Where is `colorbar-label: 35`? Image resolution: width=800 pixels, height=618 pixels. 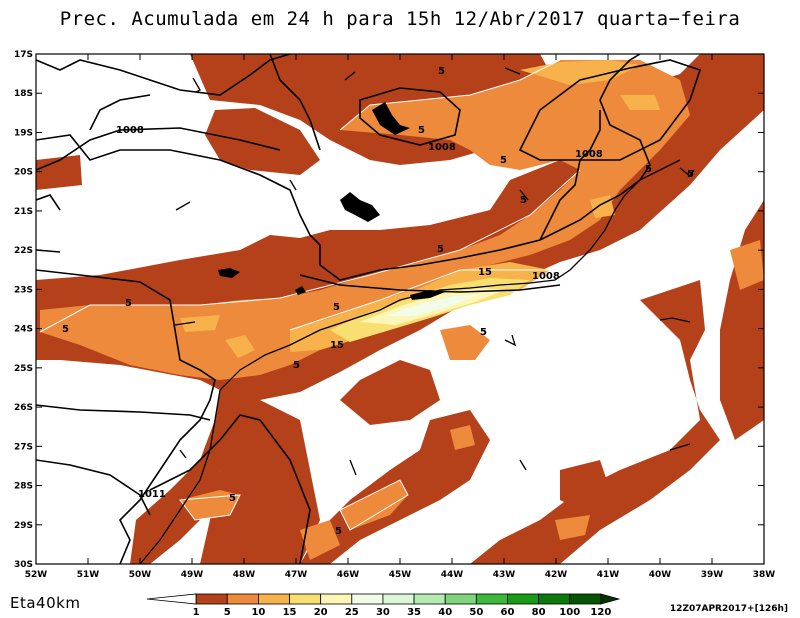 colorbar-label: 35 is located at coordinates (414, 612).